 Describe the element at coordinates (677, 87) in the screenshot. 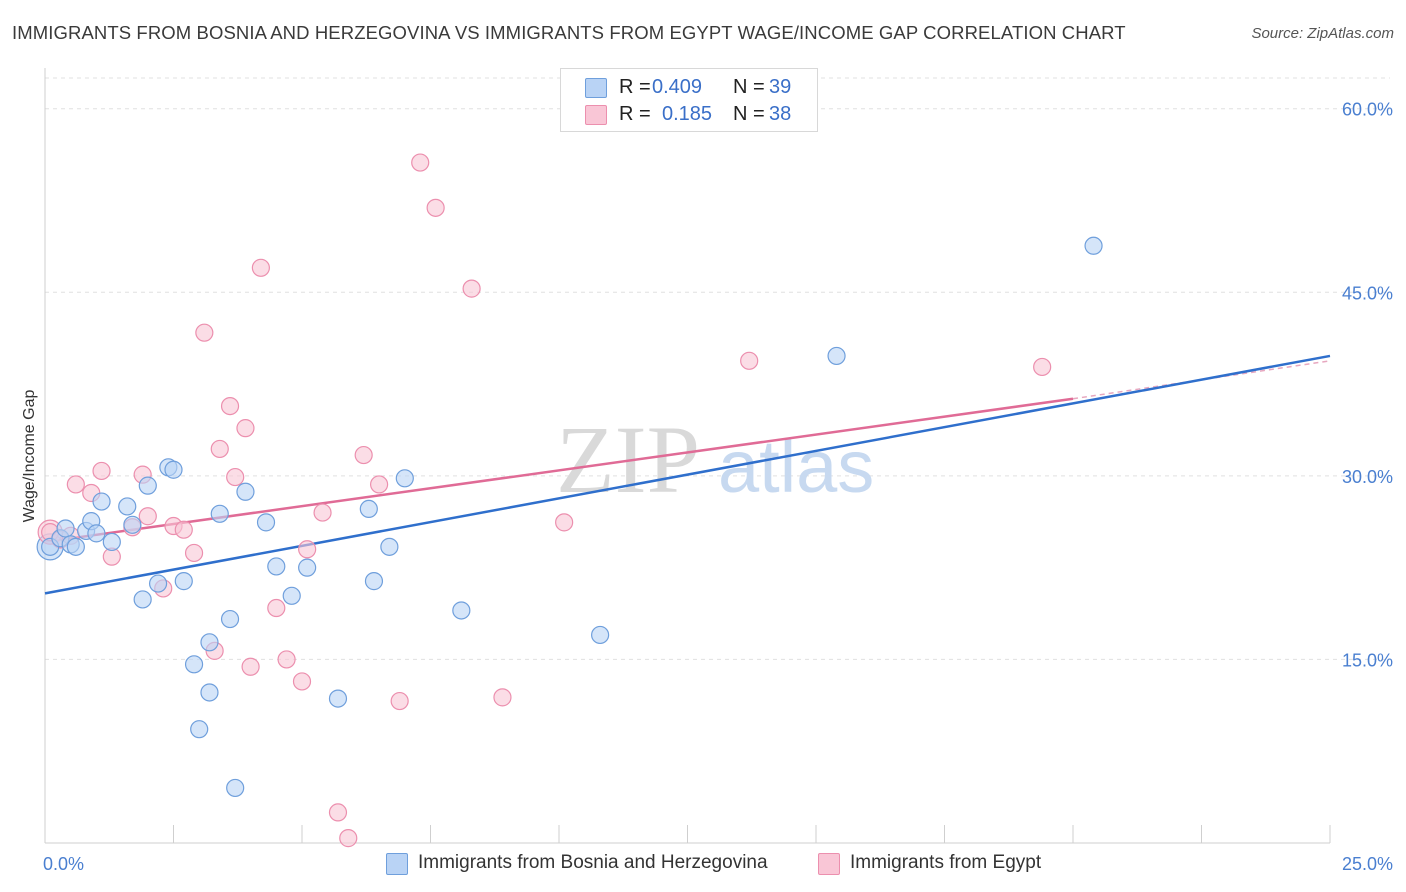

I see `legend-r-value: 0.409` at that location.